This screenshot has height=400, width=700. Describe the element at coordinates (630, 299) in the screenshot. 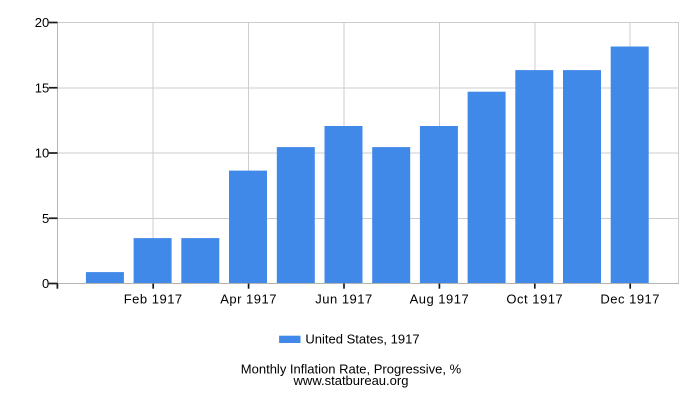

I see `svg-text: Dec 1917` at that location.